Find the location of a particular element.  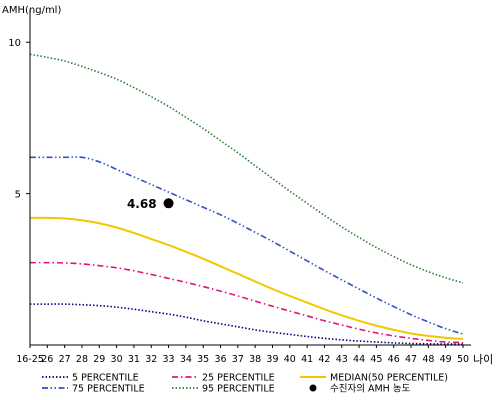

x-tick-label: 50 is located at coordinates (463, 359).